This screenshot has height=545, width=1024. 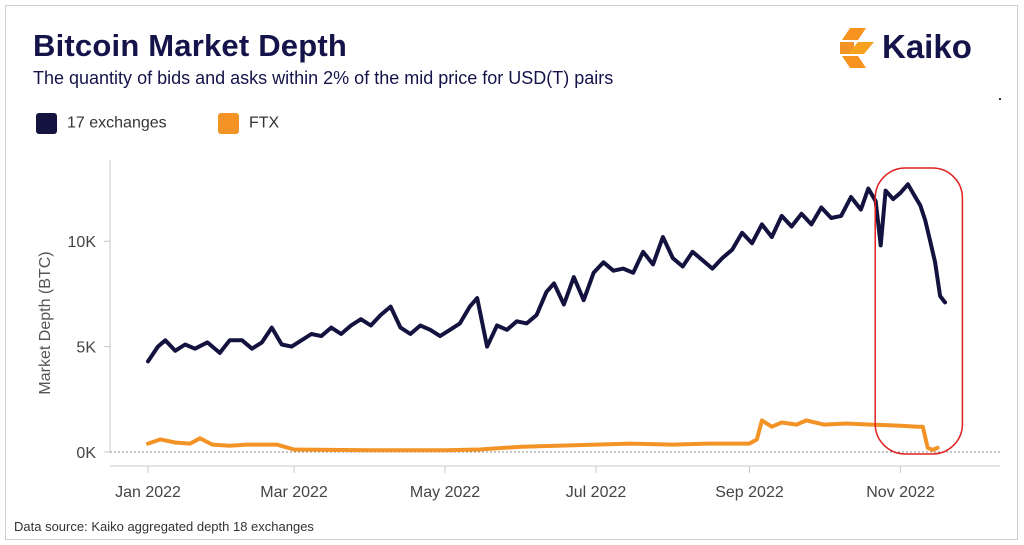 I want to click on legend-label-ftx: FTX, so click(x=264, y=123).